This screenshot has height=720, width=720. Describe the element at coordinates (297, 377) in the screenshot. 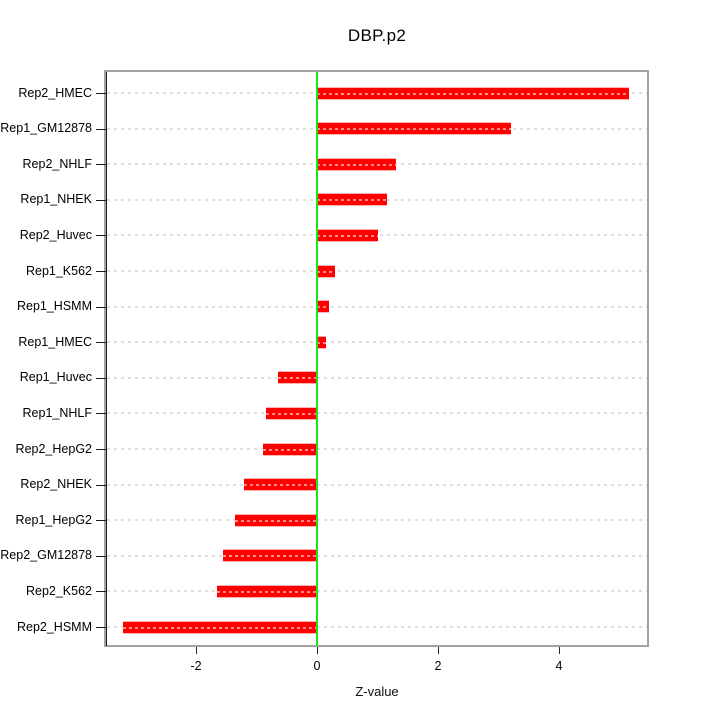

I see `bar-rep1_huvec` at that location.